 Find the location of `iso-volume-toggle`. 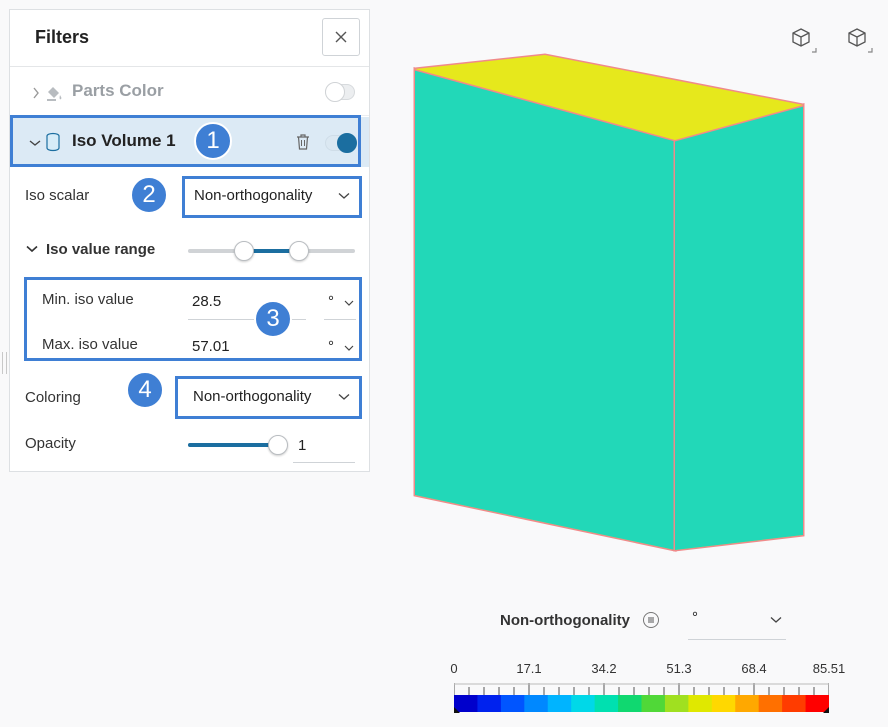

iso-volume-toggle is located at coordinates (341, 143).